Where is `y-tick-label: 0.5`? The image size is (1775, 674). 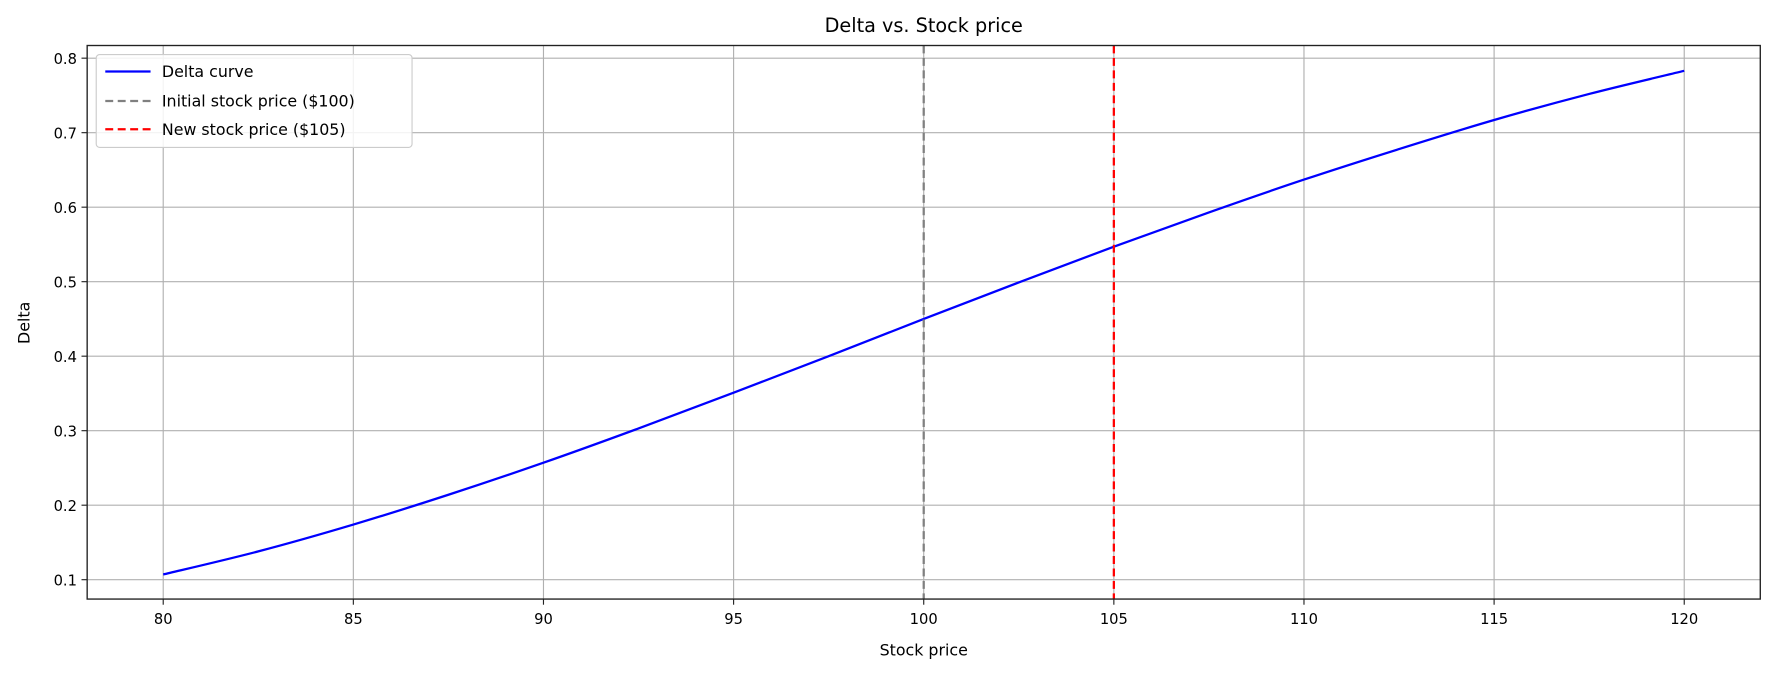 y-tick-label: 0.5 is located at coordinates (65, 282).